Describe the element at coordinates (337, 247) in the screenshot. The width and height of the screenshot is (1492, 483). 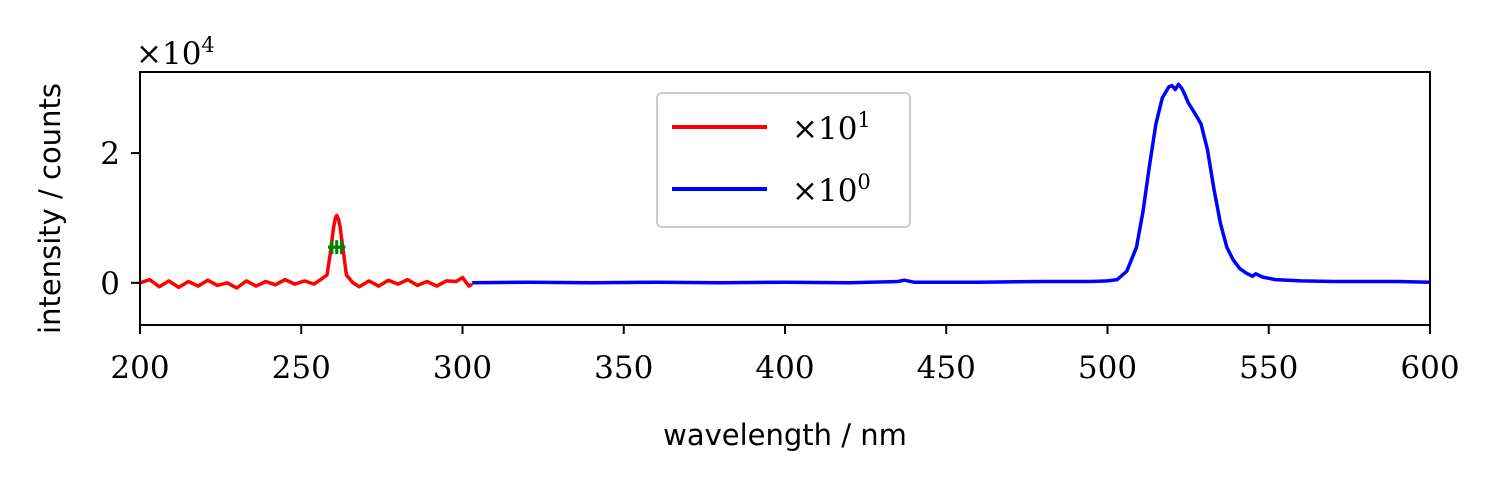
I see `marker-layer` at that location.